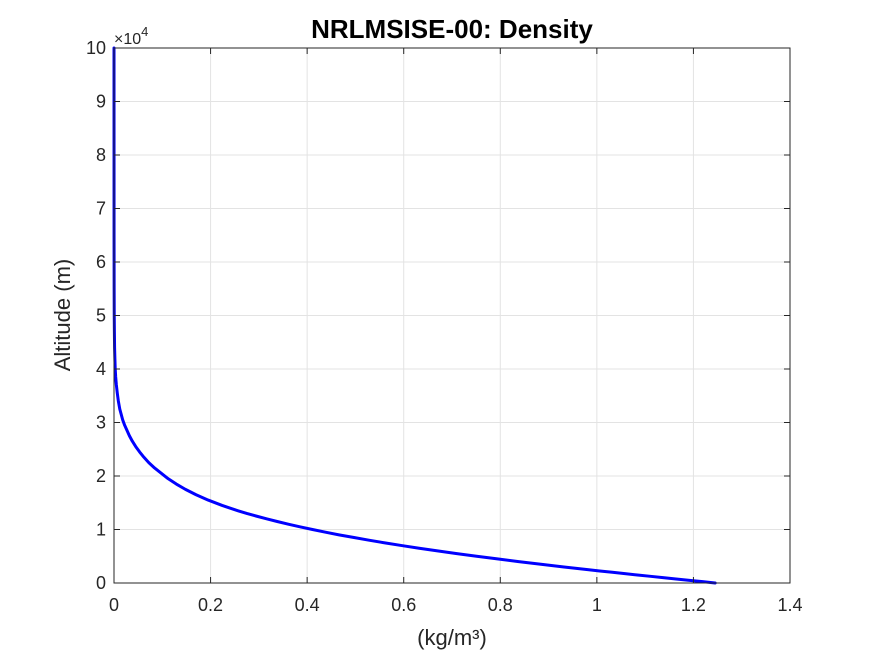 Image resolution: width=875 pixels, height=656 pixels. What do you see at coordinates (127, 39) in the screenshot?
I see `y-exponent-multiplier: ×10` at bounding box center [127, 39].